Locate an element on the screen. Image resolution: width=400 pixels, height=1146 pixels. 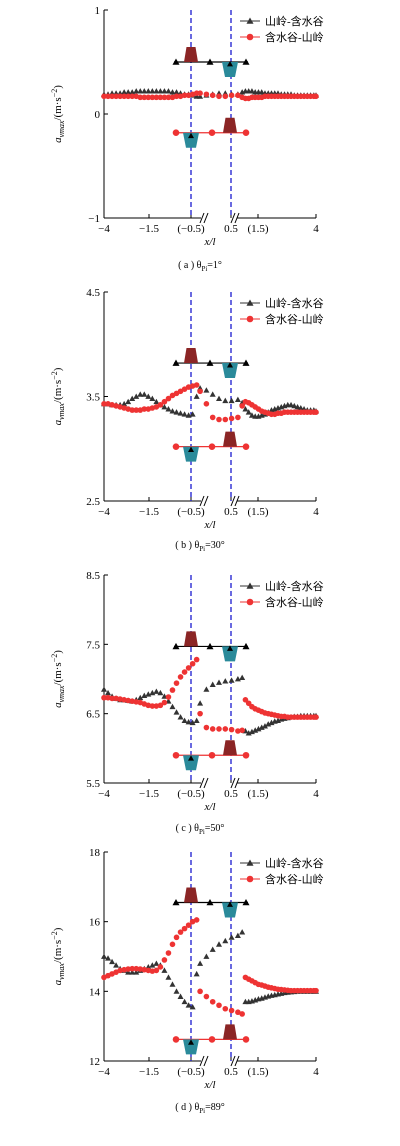
y-tick-label: 18 is located at coordinates (95, 853).